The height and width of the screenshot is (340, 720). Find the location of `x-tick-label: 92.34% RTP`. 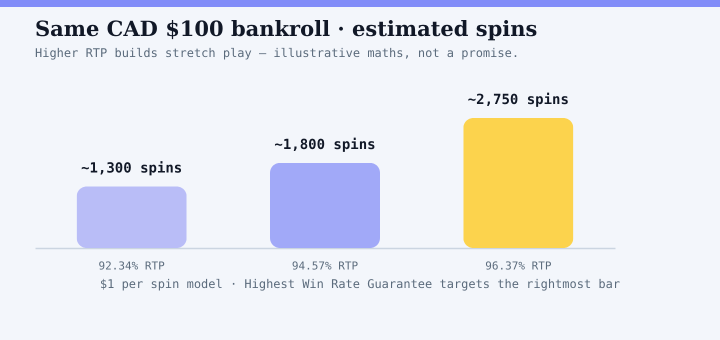

x-tick-label: 92.34% RTP is located at coordinates (132, 266).